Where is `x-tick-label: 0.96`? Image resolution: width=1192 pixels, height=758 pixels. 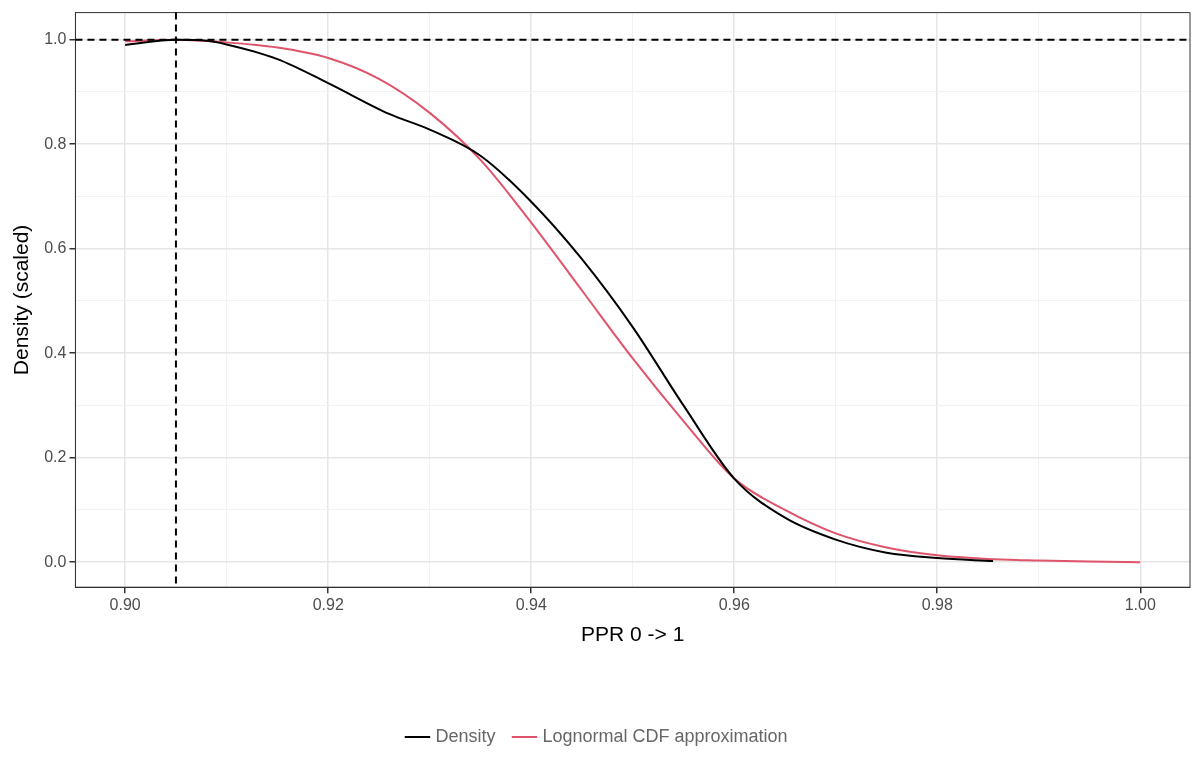 x-tick-label: 0.96 is located at coordinates (734, 605).